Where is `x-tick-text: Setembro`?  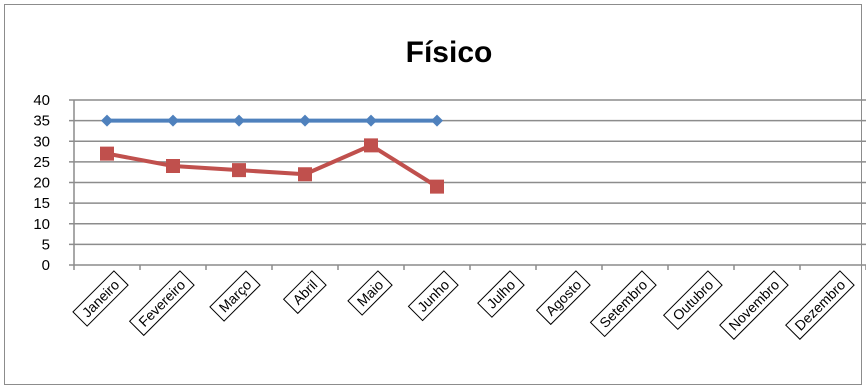
x-tick-text: Setembro is located at coordinates (623, 303).